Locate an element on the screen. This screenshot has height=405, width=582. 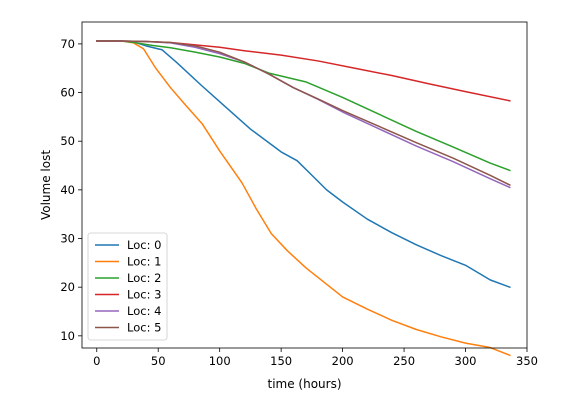
legend-label-1: Loc: 1 is located at coordinates (144, 262).